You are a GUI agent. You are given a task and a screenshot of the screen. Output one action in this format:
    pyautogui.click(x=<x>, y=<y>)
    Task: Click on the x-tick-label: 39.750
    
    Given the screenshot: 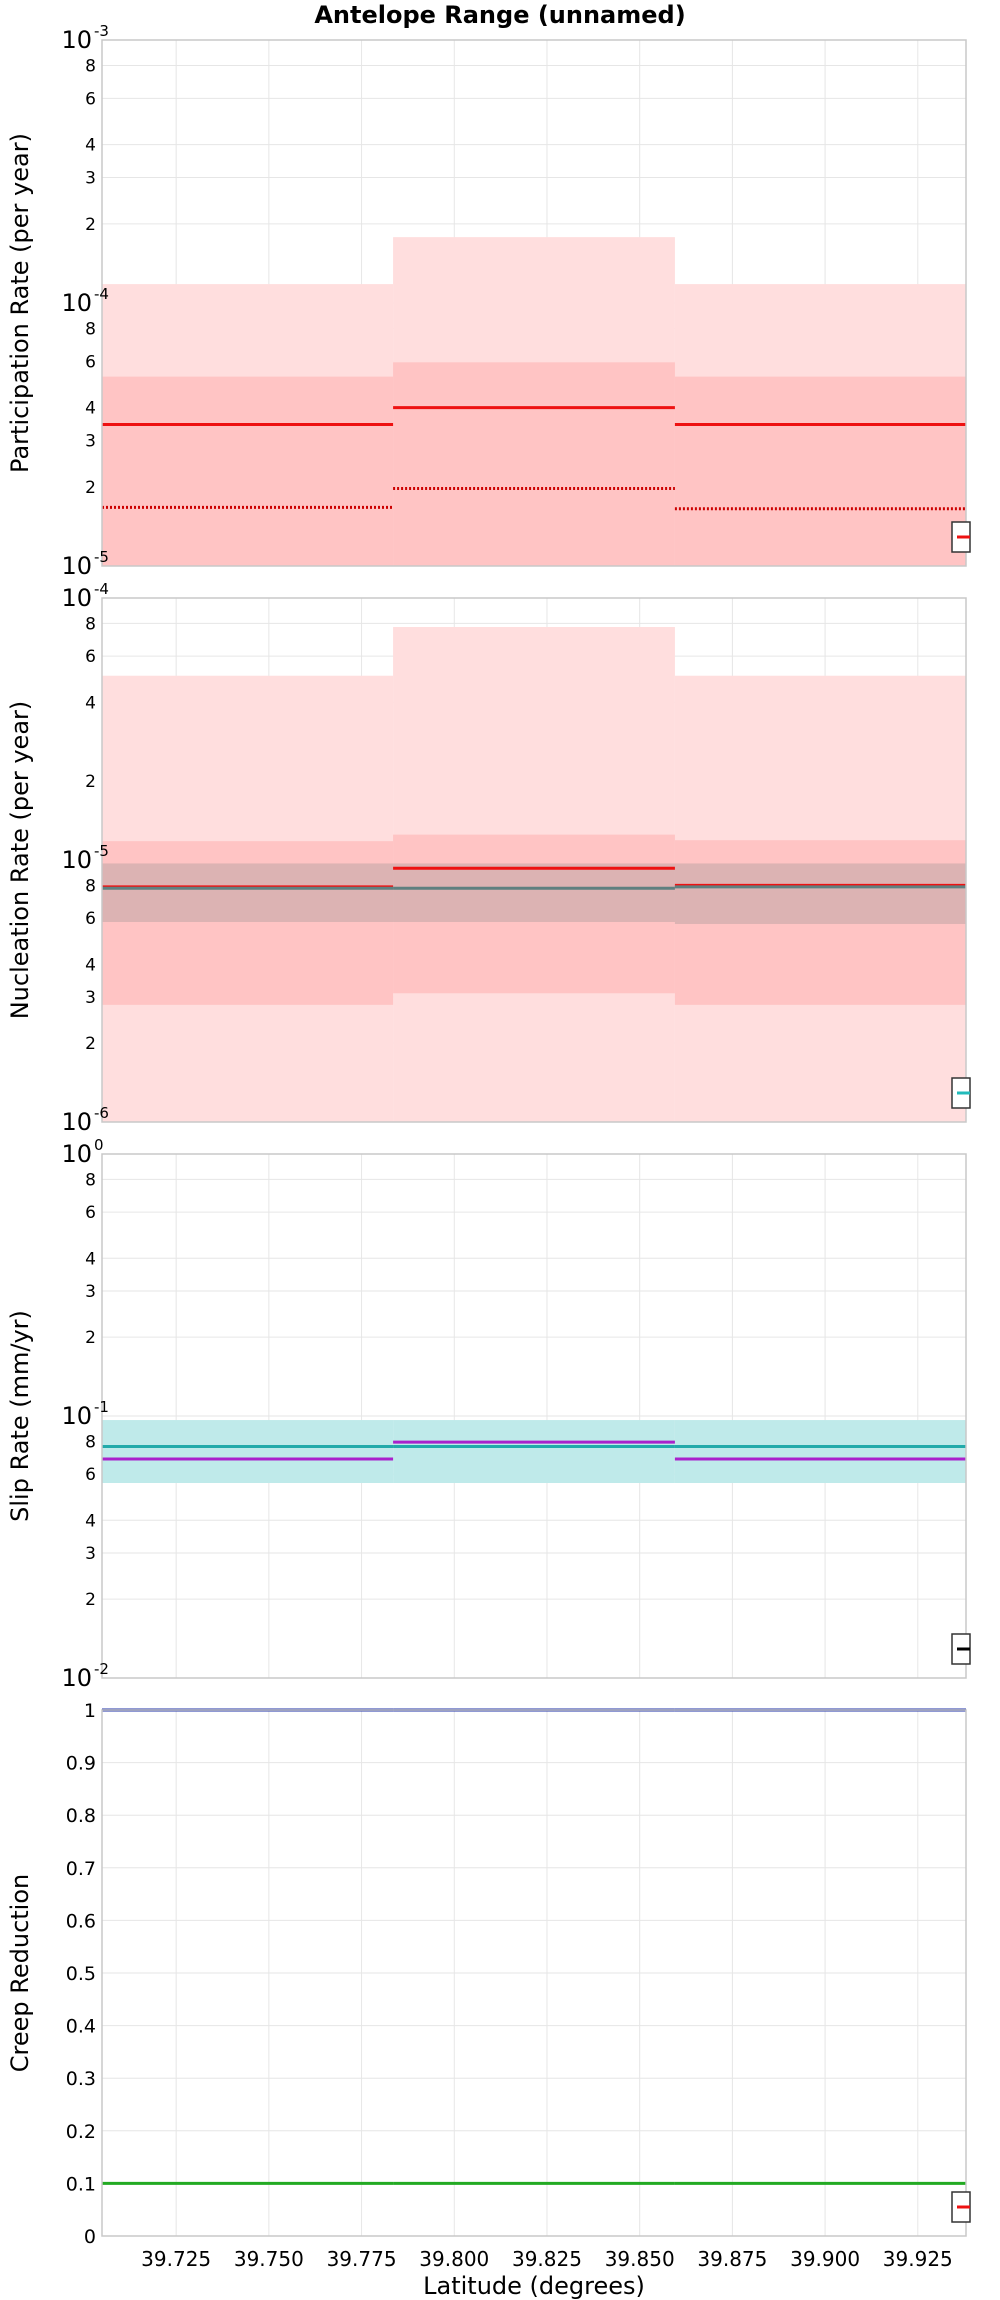 What is the action you would take?
    pyautogui.click(x=269, y=2259)
    